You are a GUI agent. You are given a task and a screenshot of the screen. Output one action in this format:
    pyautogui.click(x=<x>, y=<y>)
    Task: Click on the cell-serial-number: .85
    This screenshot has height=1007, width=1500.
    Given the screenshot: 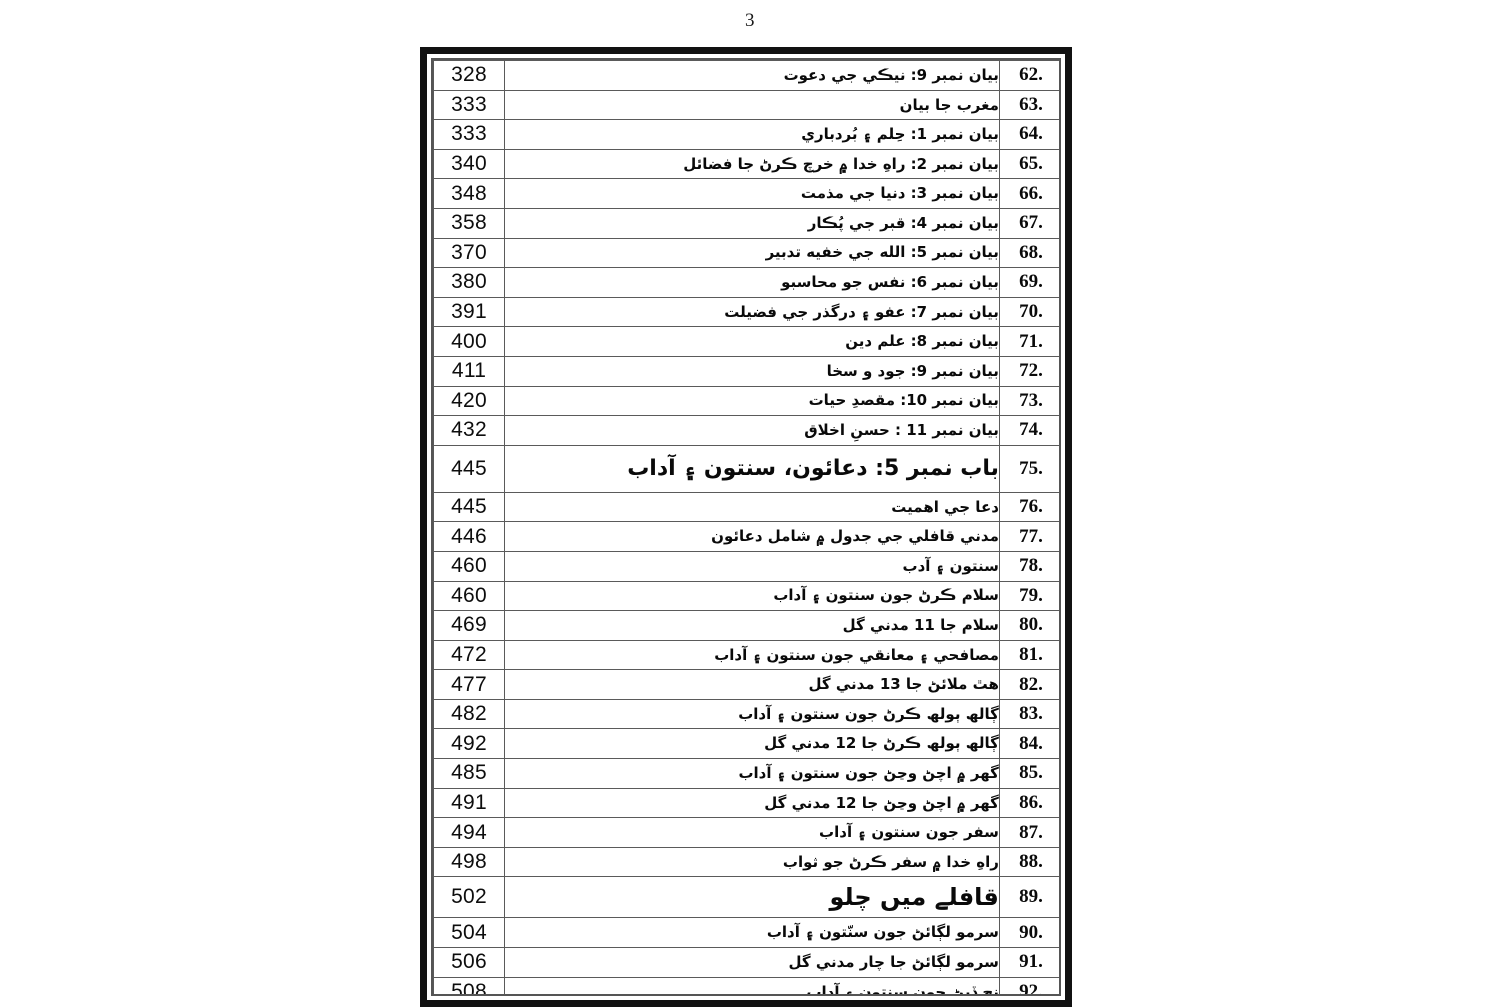 What is the action you would take?
    pyautogui.click(x=1028, y=773)
    